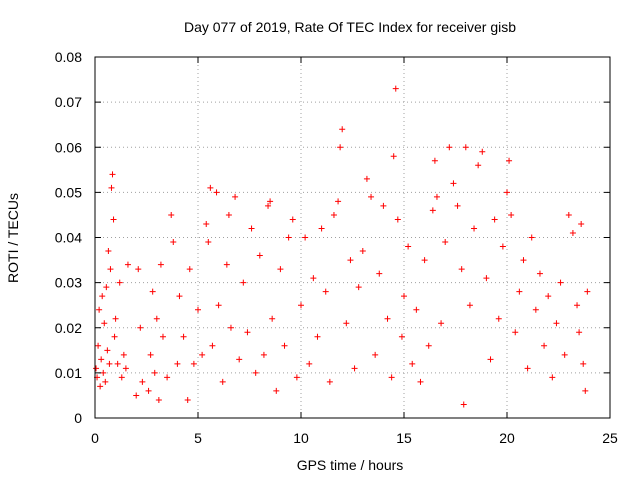  What do you see at coordinates (68, 192) in the screenshot?
I see `y-tick-label: 0.05` at bounding box center [68, 192].